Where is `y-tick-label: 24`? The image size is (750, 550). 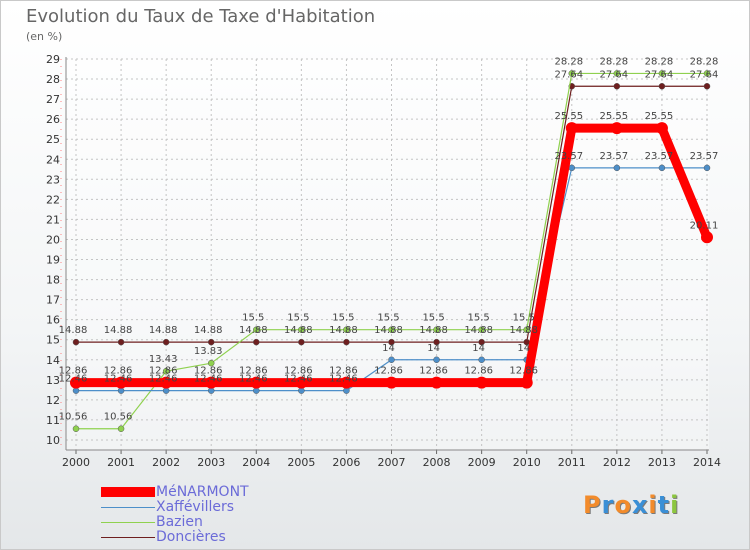
y-tick-label: 24 is located at coordinates (53, 159).